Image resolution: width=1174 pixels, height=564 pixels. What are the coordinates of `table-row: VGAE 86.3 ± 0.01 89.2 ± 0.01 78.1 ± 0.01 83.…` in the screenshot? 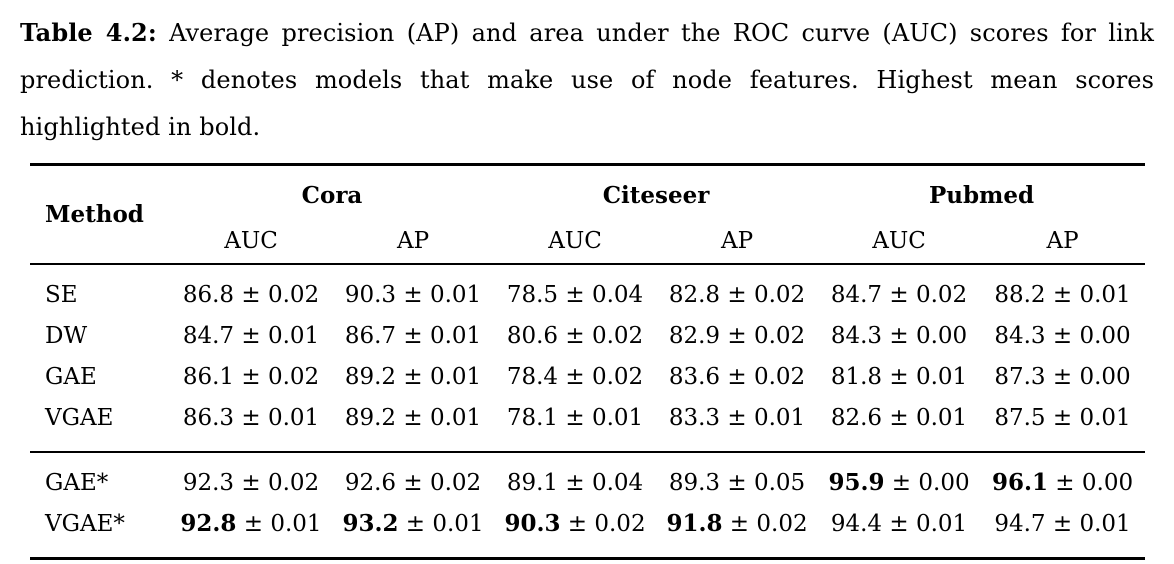 It's located at (587, 424).